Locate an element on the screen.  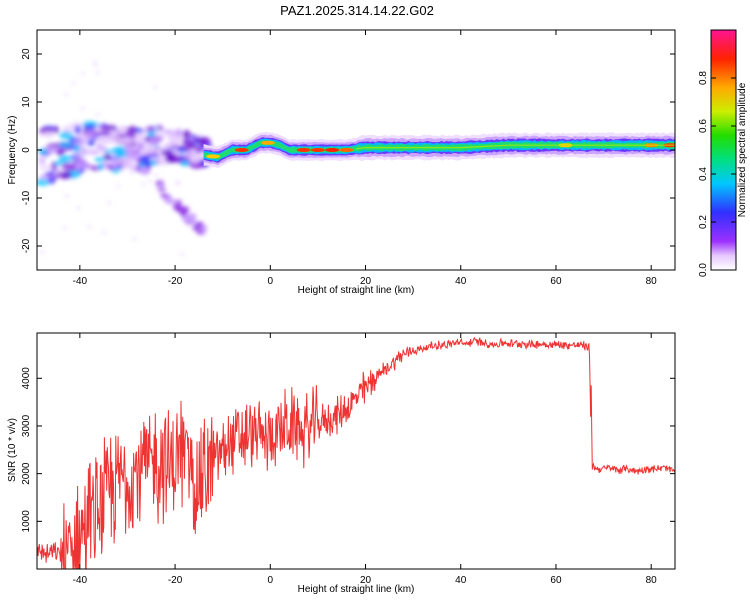
y-tick-label: 4000 is located at coordinates (26, 378).